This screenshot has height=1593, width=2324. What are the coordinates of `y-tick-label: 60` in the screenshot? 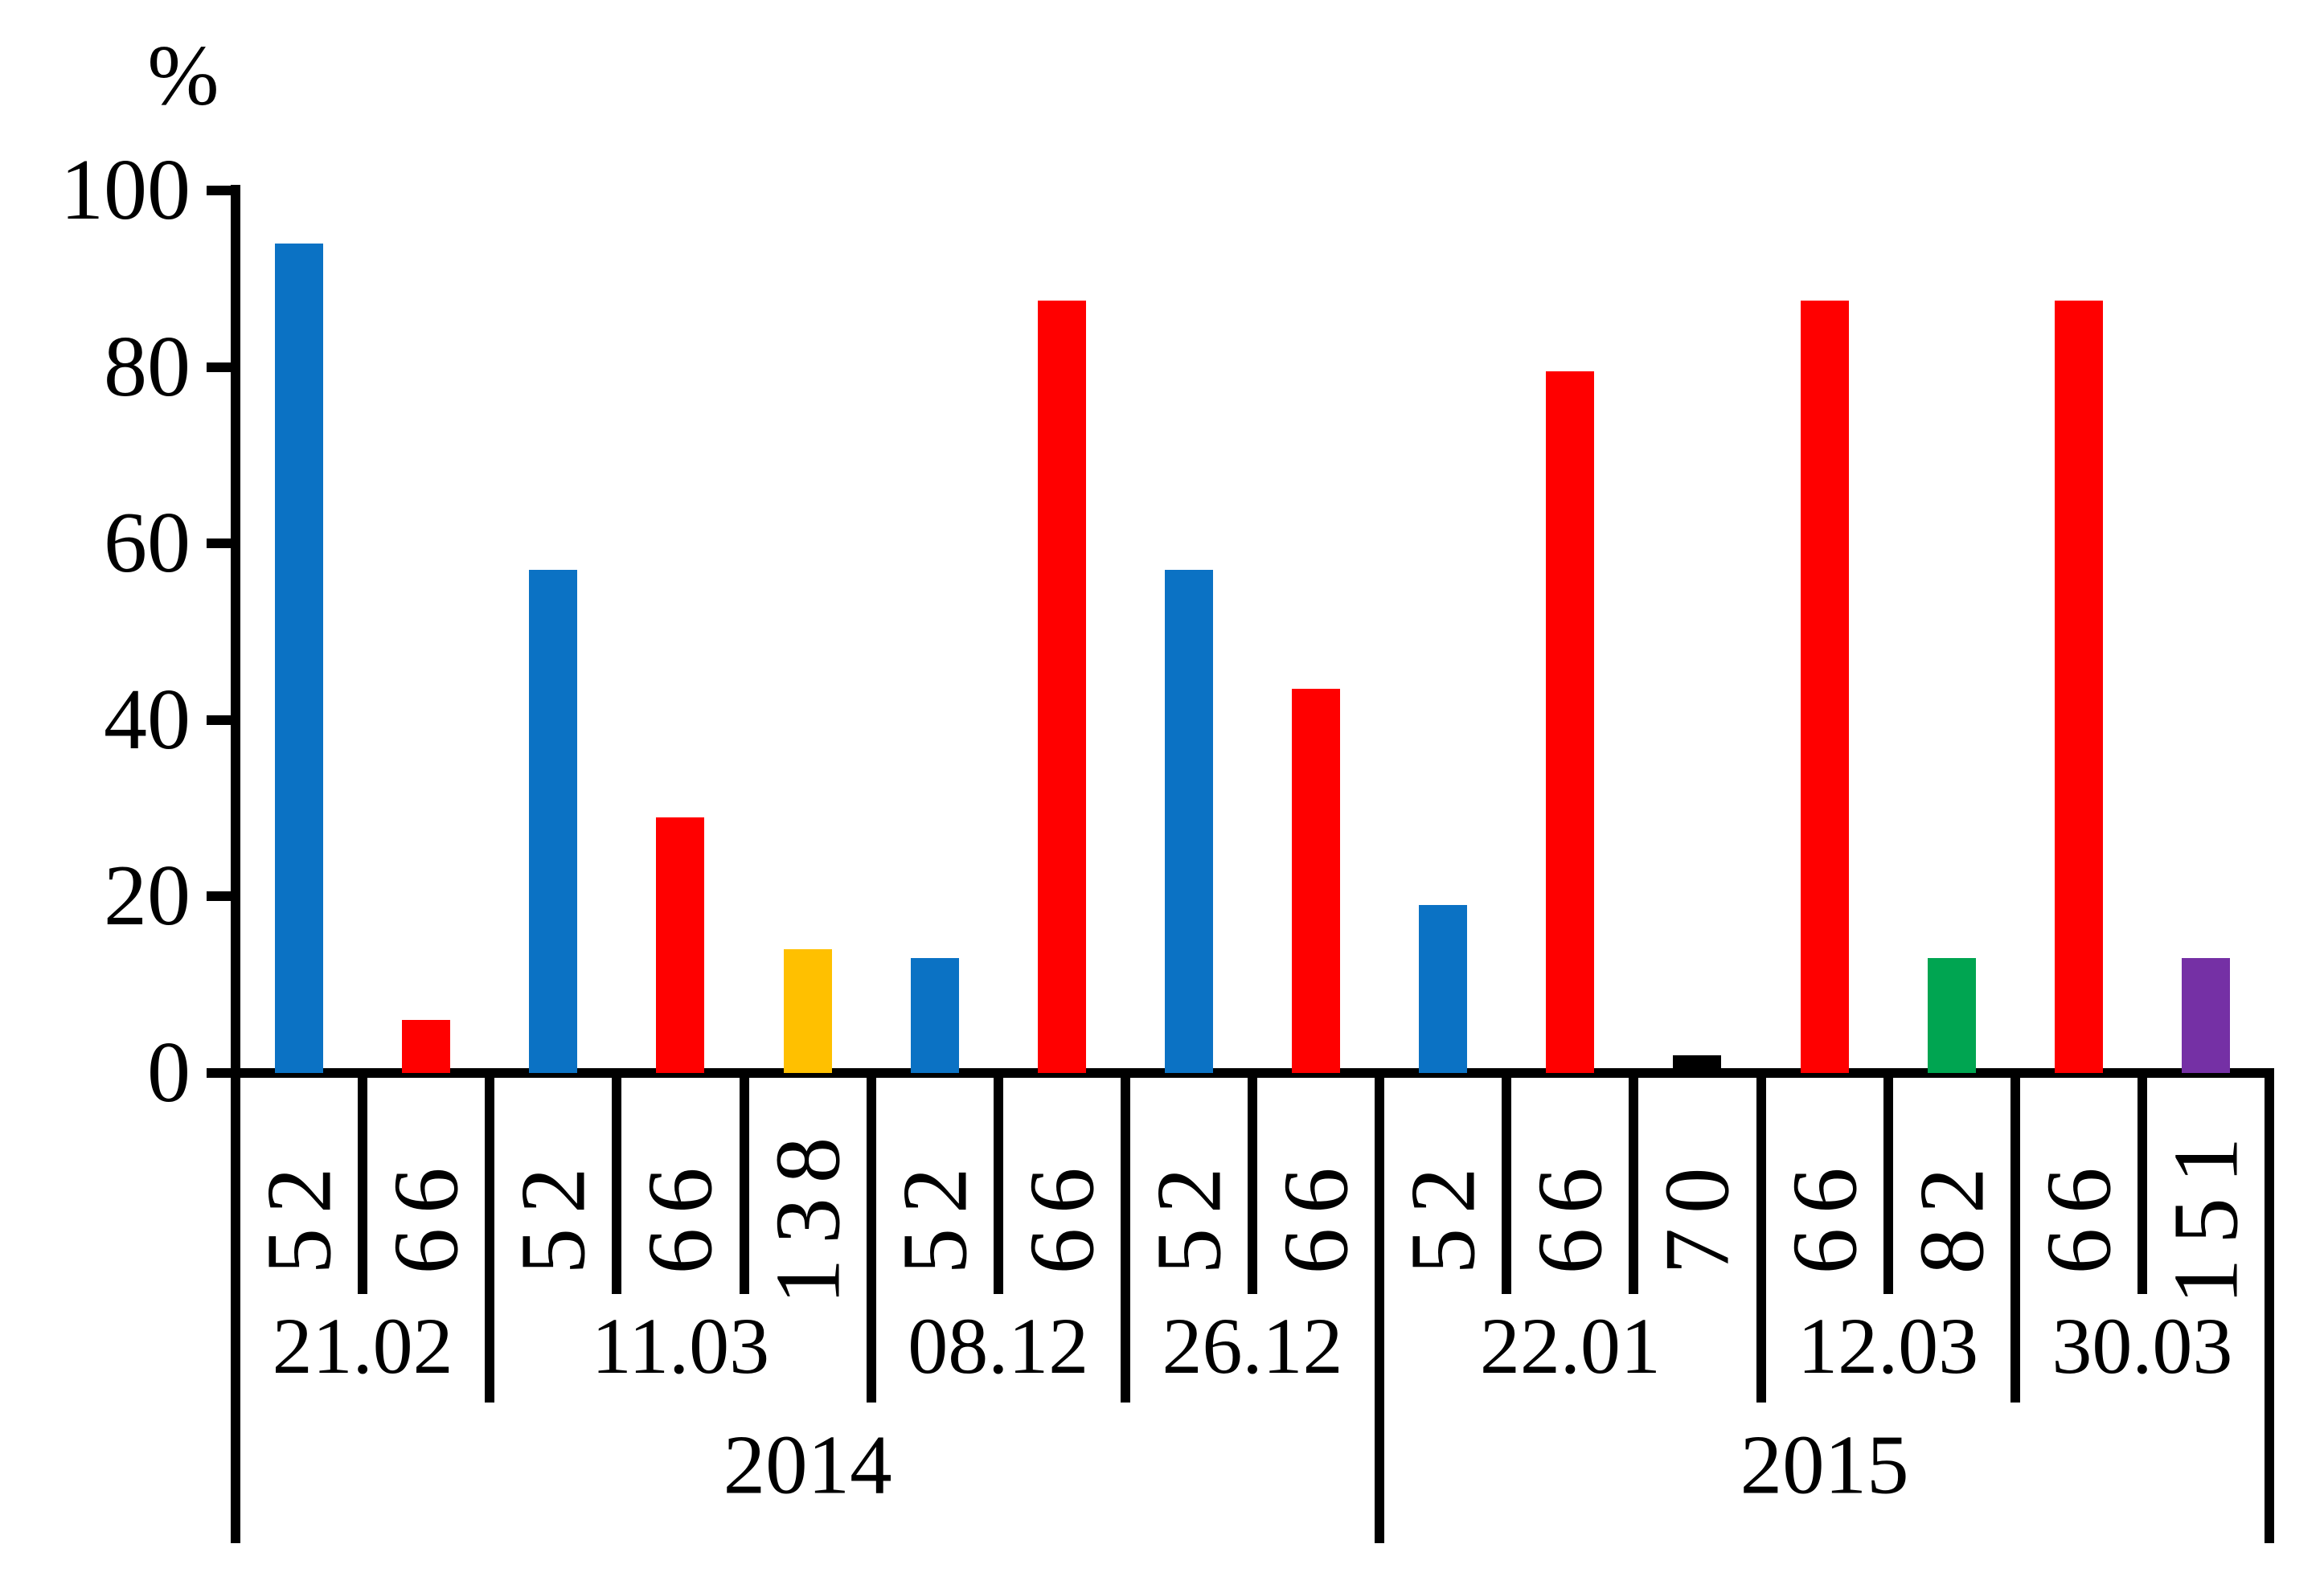 It's located at (147, 543).